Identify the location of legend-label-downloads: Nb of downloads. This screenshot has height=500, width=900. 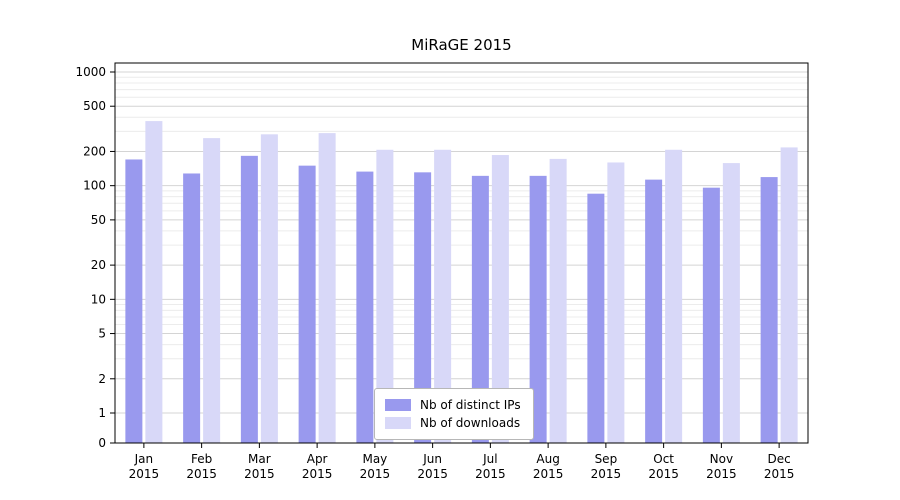
(470, 423).